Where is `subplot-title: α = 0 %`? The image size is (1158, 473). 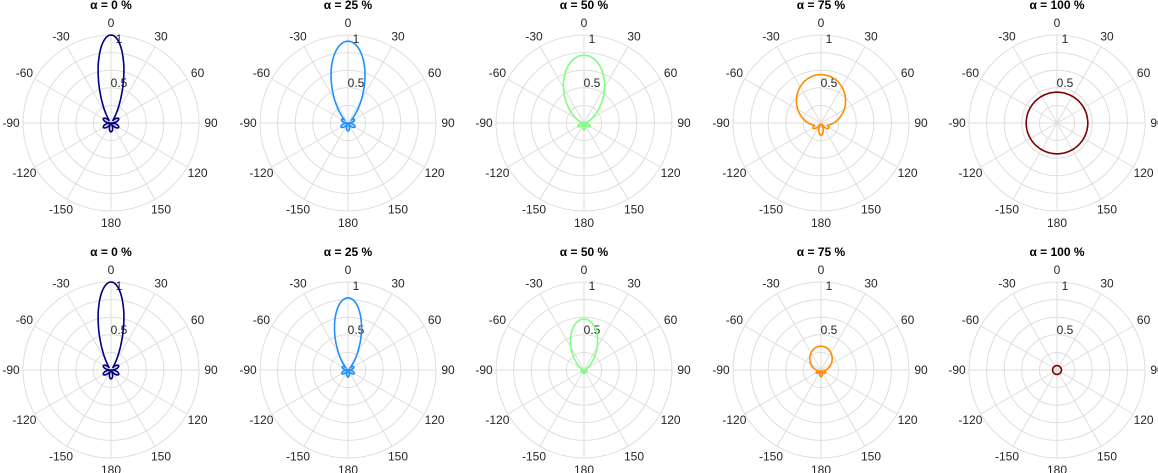
subplot-title: α = 0 % is located at coordinates (111, 252).